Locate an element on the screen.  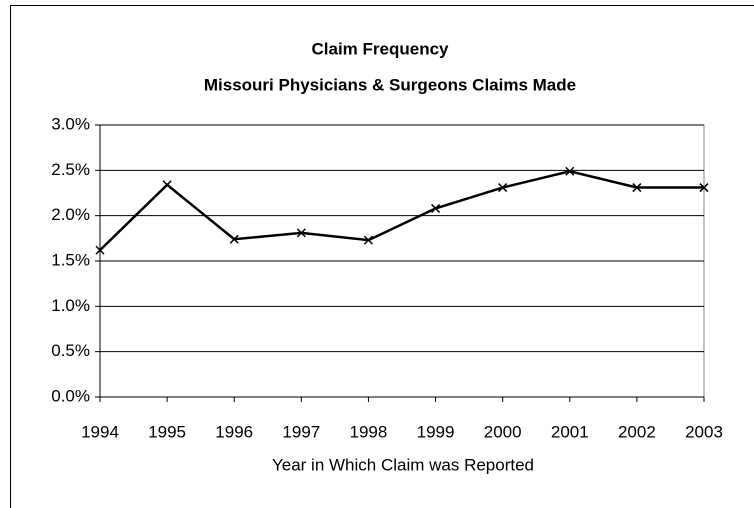
x-tick-label: 2001 is located at coordinates (570, 431).